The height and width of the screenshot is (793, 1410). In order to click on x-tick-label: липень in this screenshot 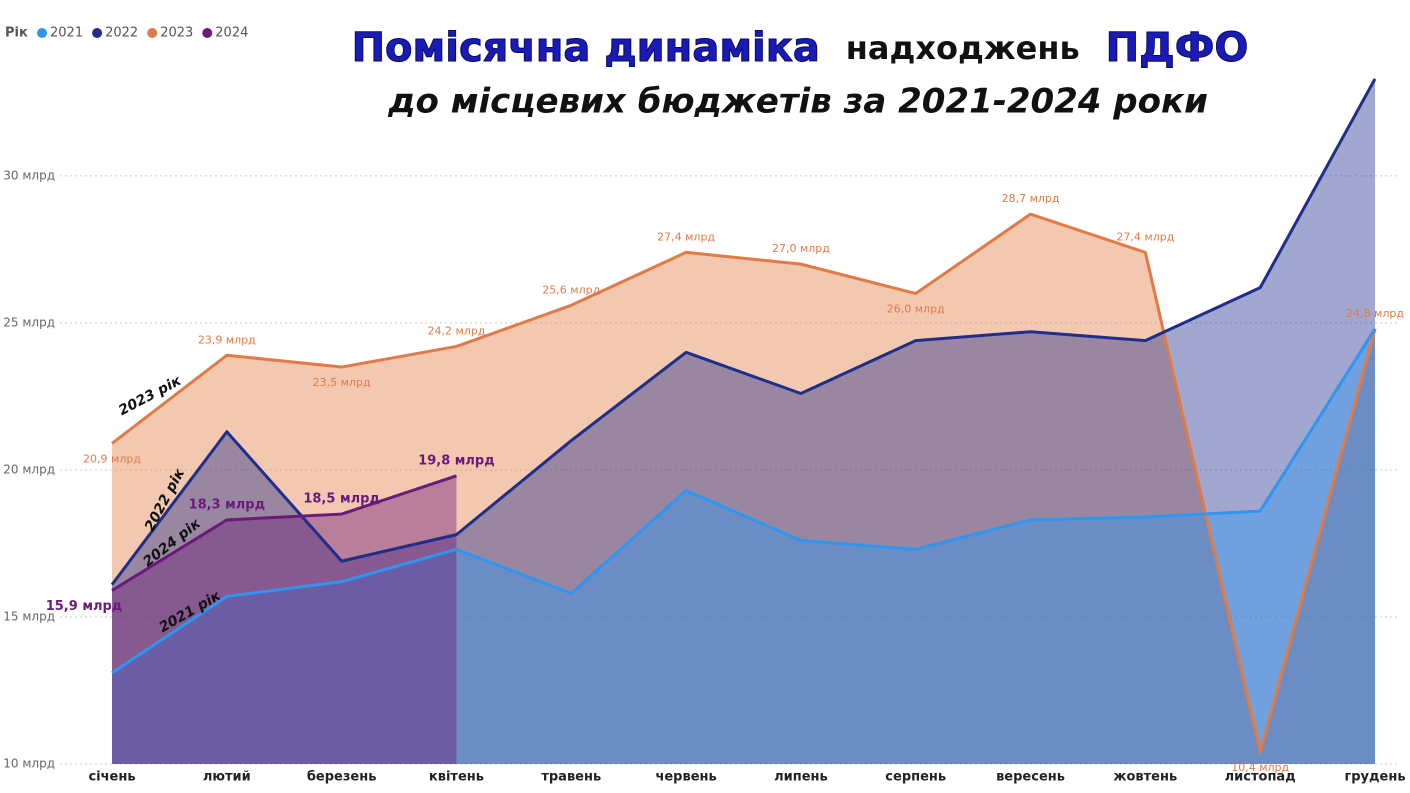, I will do `click(801, 777)`.